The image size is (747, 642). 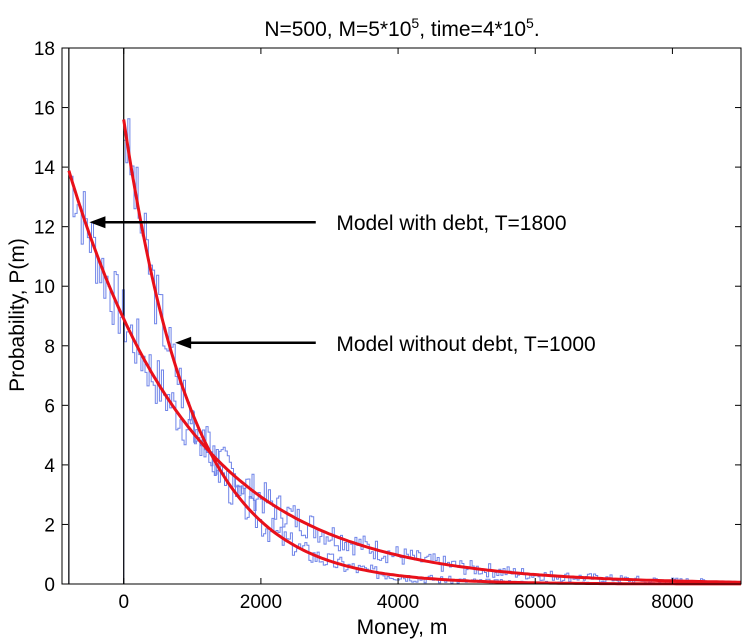 I want to click on title-part-2: , time=4*10, so click(x=472, y=29).